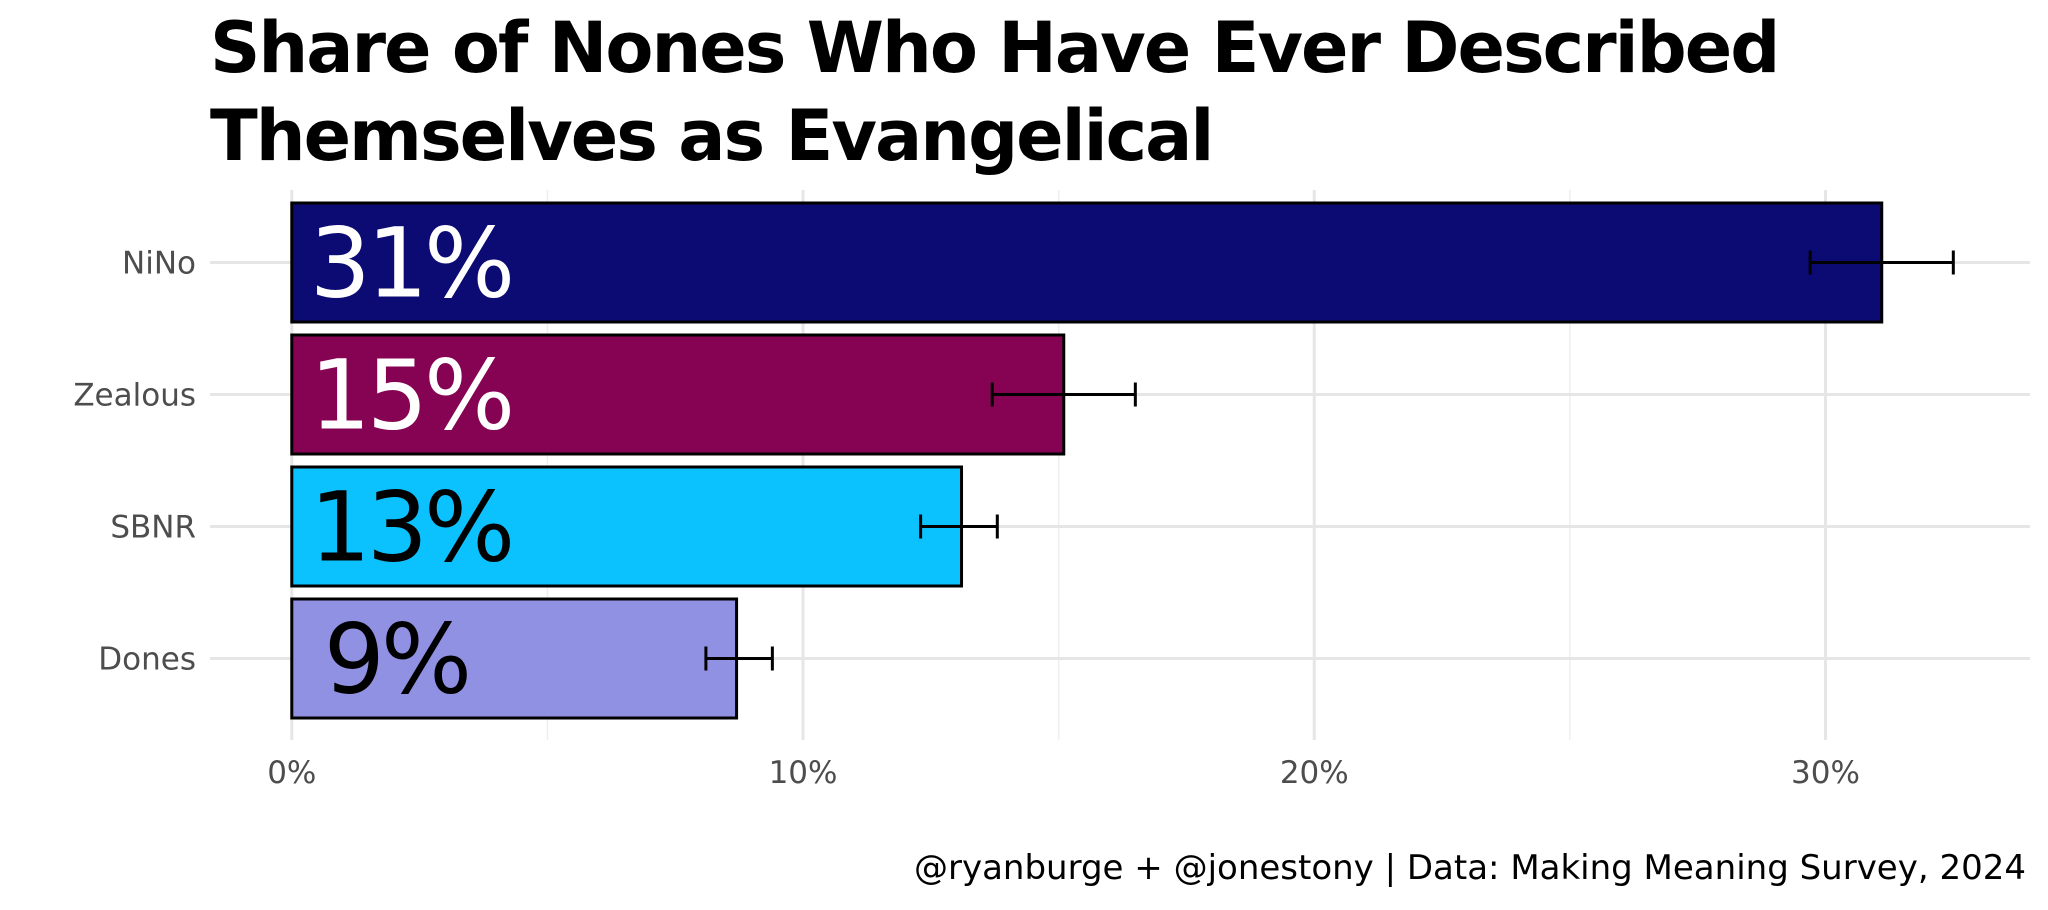 The width and height of the screenshot is (2048, 910). What do you see at coordinates (1087, 262) in the screenshot?
I see `bar-nino` at bounding box center [1087, 262].